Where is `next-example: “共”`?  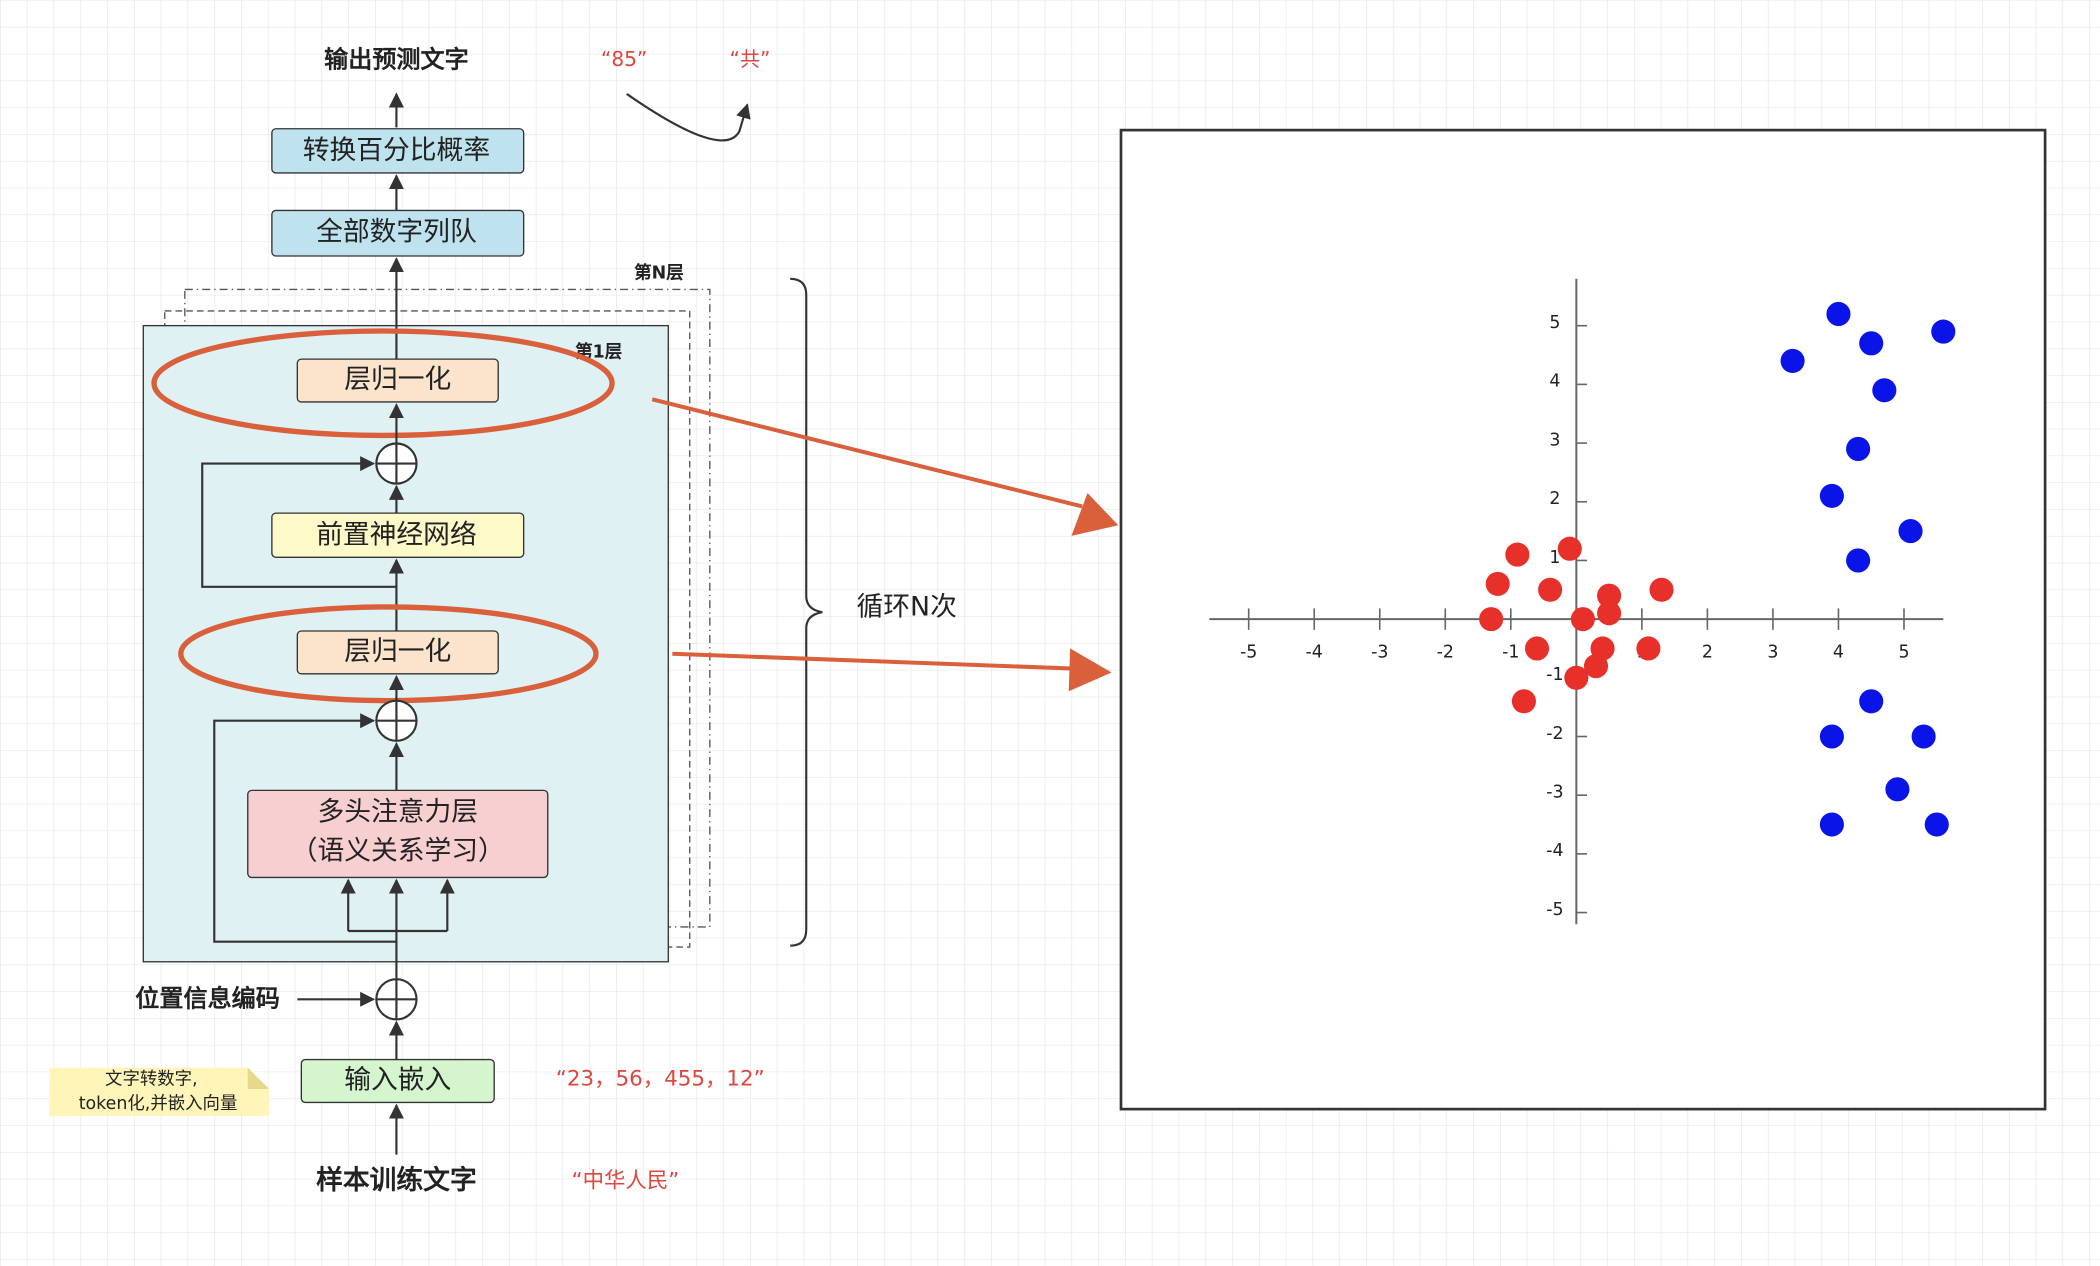
next-example: “共” is located at coordinates (750, 59).